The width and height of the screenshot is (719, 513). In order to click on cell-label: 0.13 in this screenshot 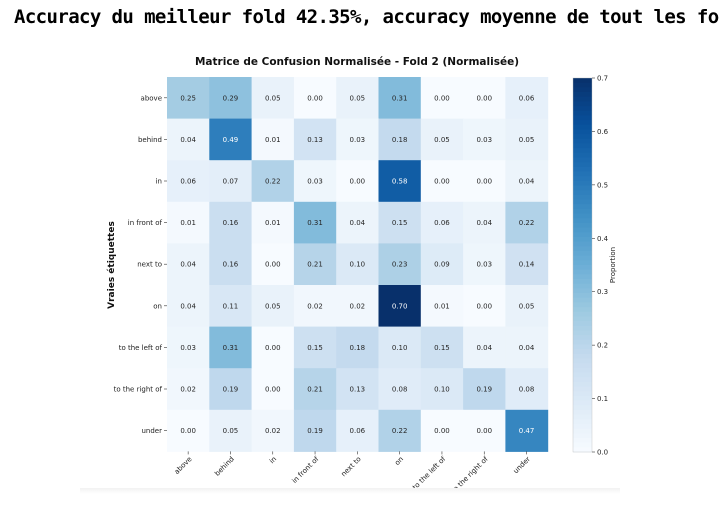, I will do `click(315, 140)`.